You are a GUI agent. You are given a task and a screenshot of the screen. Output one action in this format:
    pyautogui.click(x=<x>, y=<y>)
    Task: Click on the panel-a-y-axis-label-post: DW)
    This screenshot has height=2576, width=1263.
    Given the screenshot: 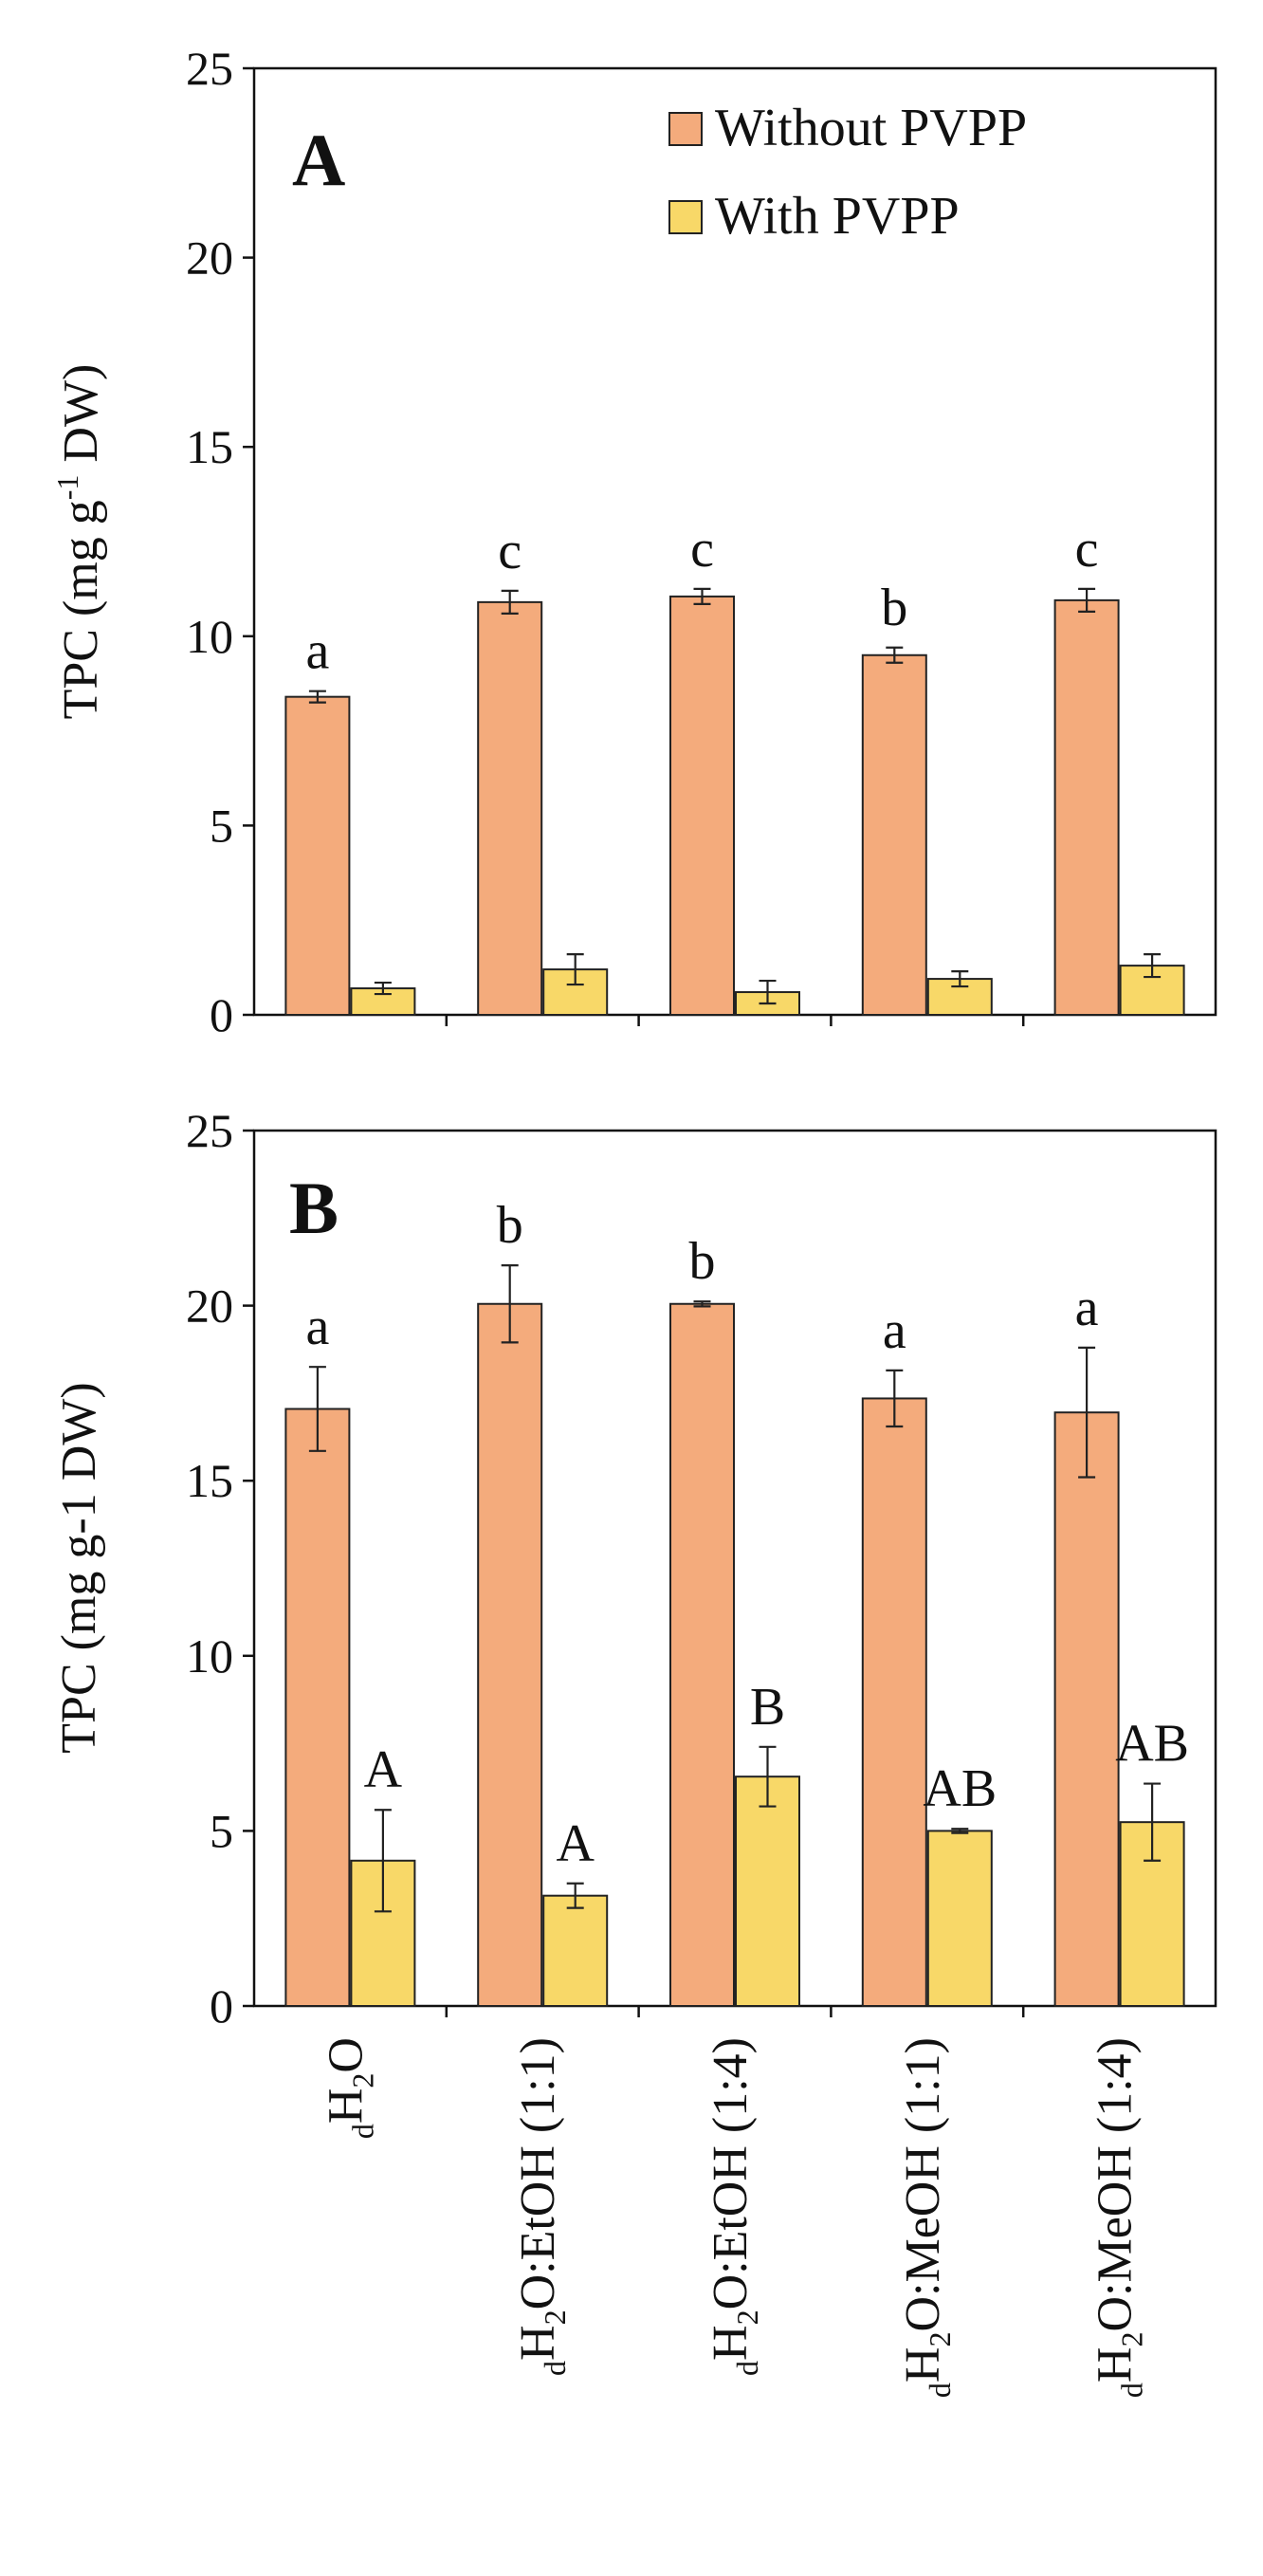 What is the action you would take?
    pyautogui.click(x=81, y=419)
    